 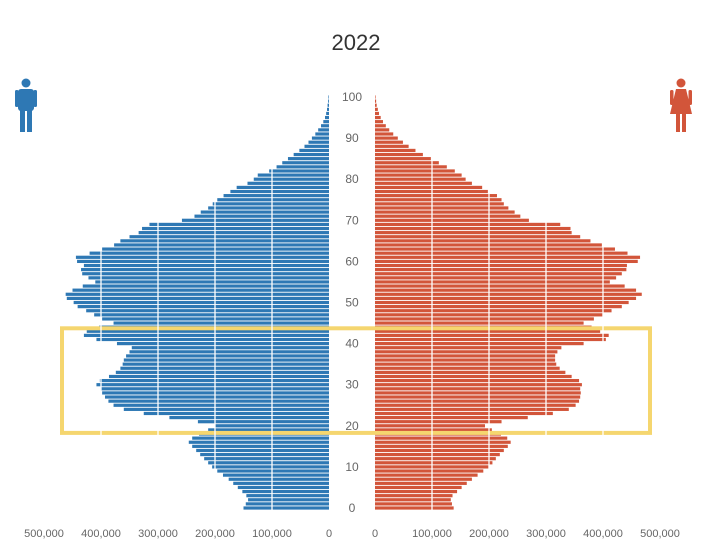 What do you see at coordinates (352, 220) in the screenshot?
I see `age-tick-label: 70` at bounding box center [352, 220].